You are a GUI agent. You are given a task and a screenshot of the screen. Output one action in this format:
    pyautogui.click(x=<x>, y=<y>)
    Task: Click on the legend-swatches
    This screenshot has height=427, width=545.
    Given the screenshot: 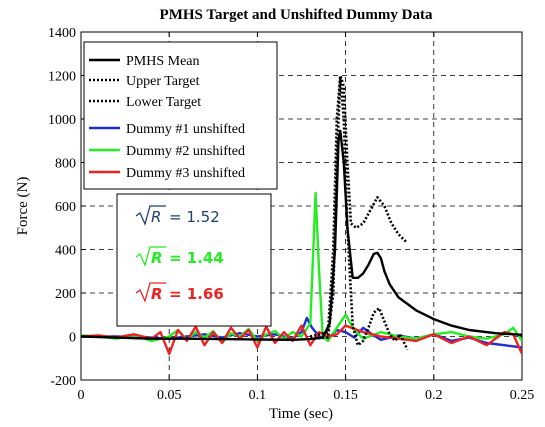 What is the action you would take?
    pyautogui.click(x=104, y=116)
    